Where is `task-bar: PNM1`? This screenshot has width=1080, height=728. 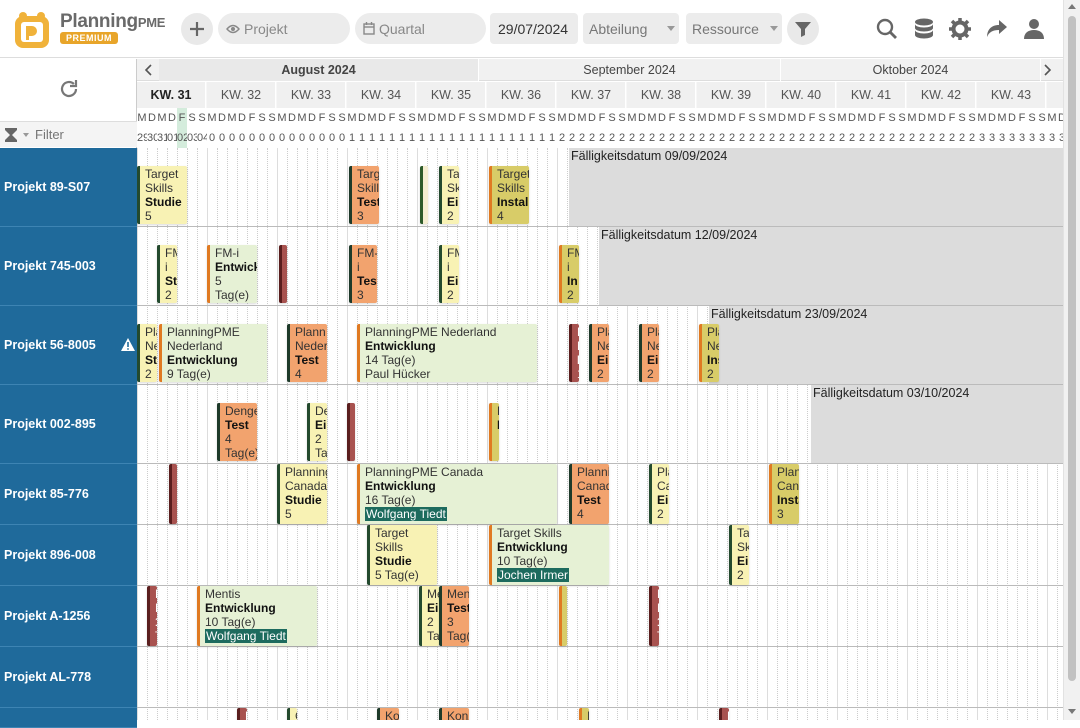
task-bar: PNM1 is located at coordinates (574, 353).